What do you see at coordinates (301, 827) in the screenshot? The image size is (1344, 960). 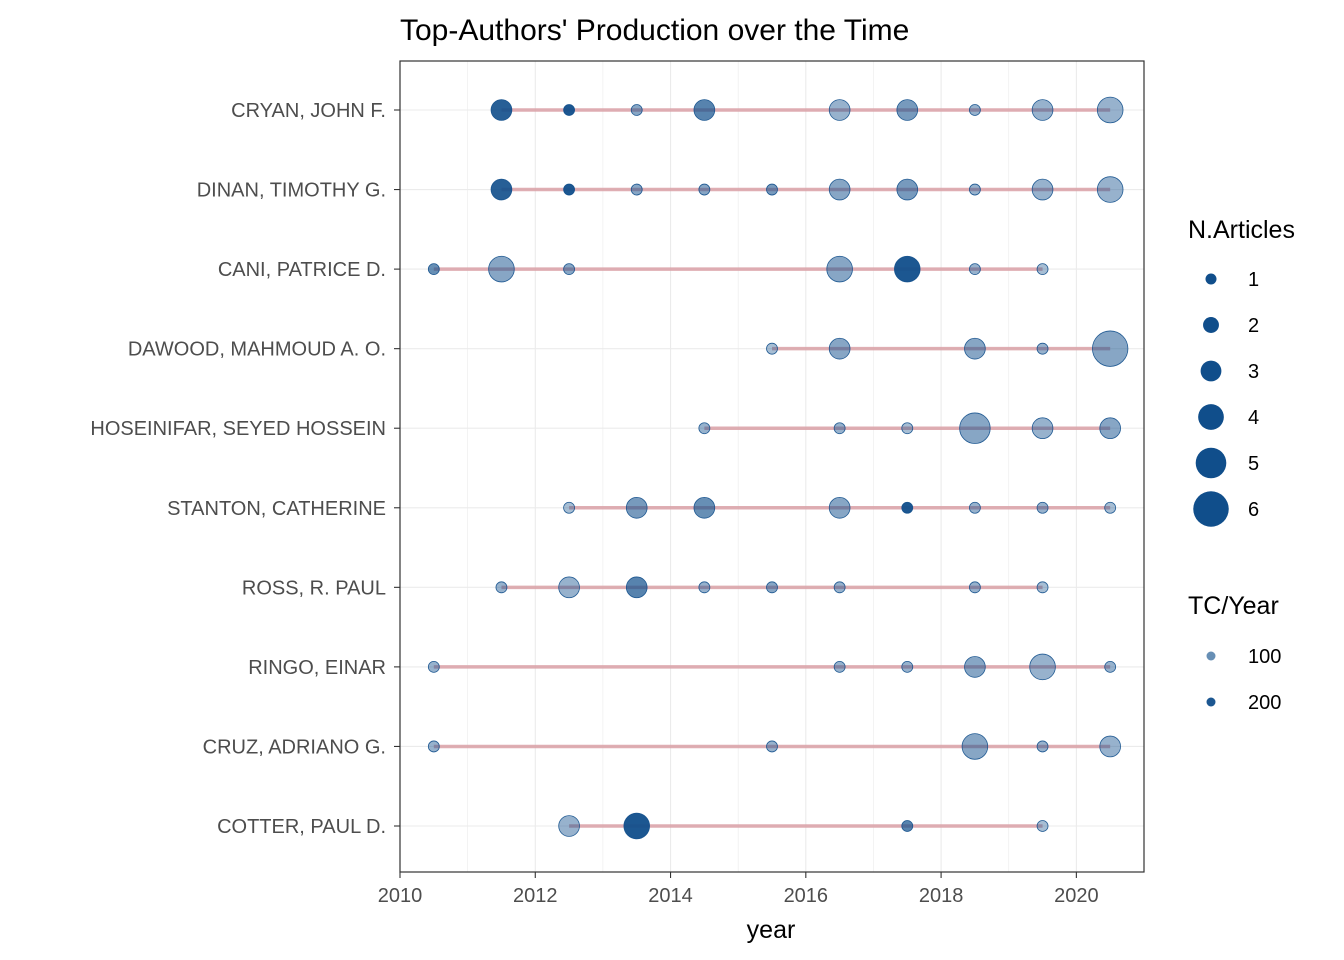 I see `y-tick-label: COTTER, PAUL D.` at bounding box center [301, 827].